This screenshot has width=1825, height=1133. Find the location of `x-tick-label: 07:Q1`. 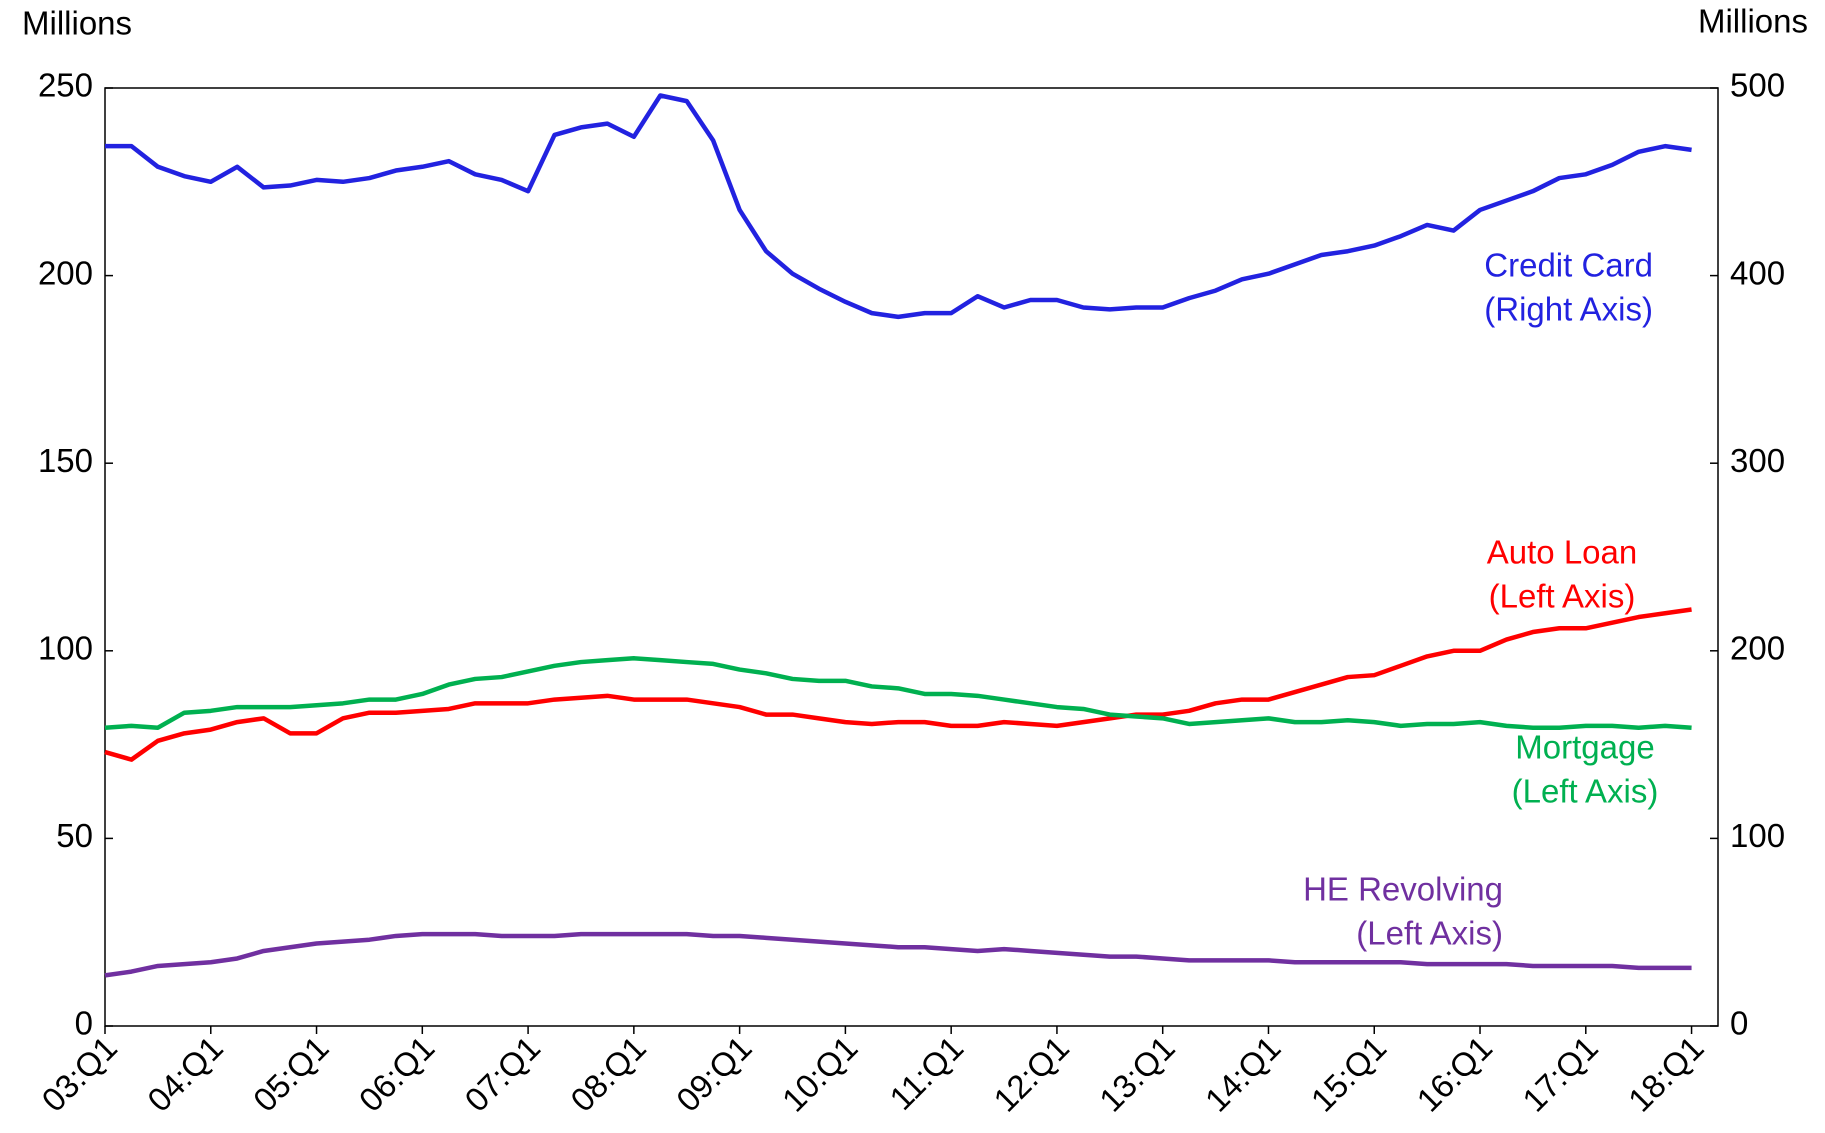

x-tick-label: 07:Q1 is located at coordinates (502, 1074).